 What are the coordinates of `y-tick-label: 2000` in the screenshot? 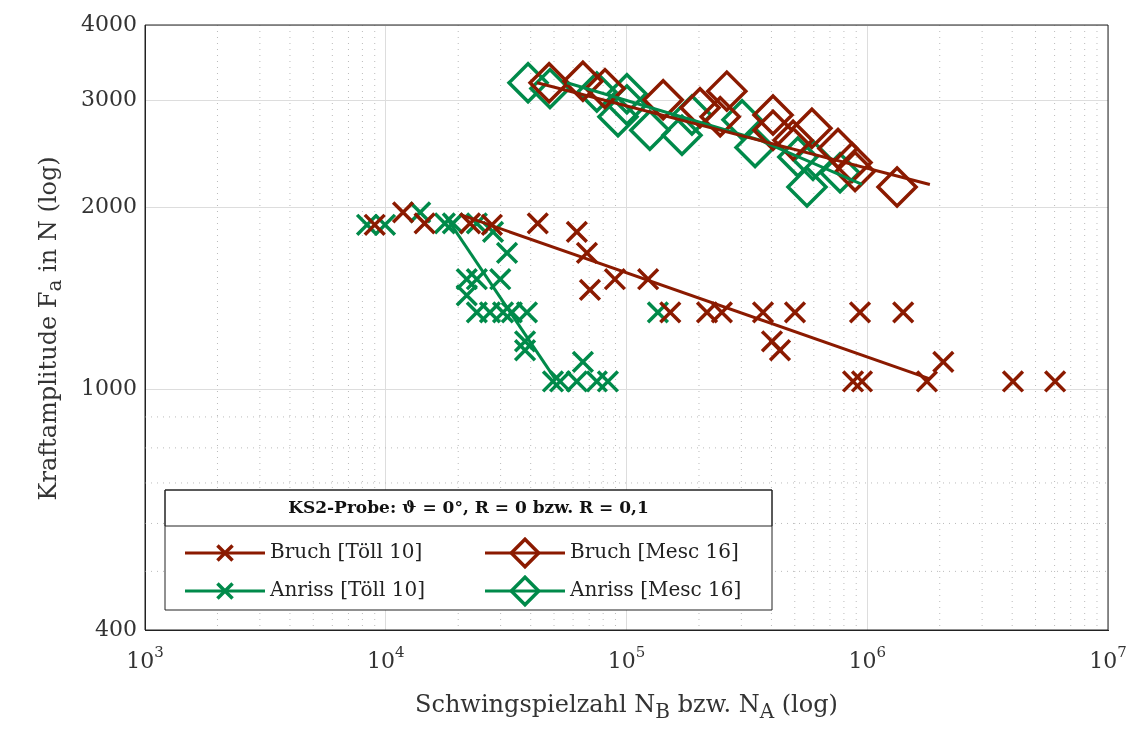 It's located at (109, 205).